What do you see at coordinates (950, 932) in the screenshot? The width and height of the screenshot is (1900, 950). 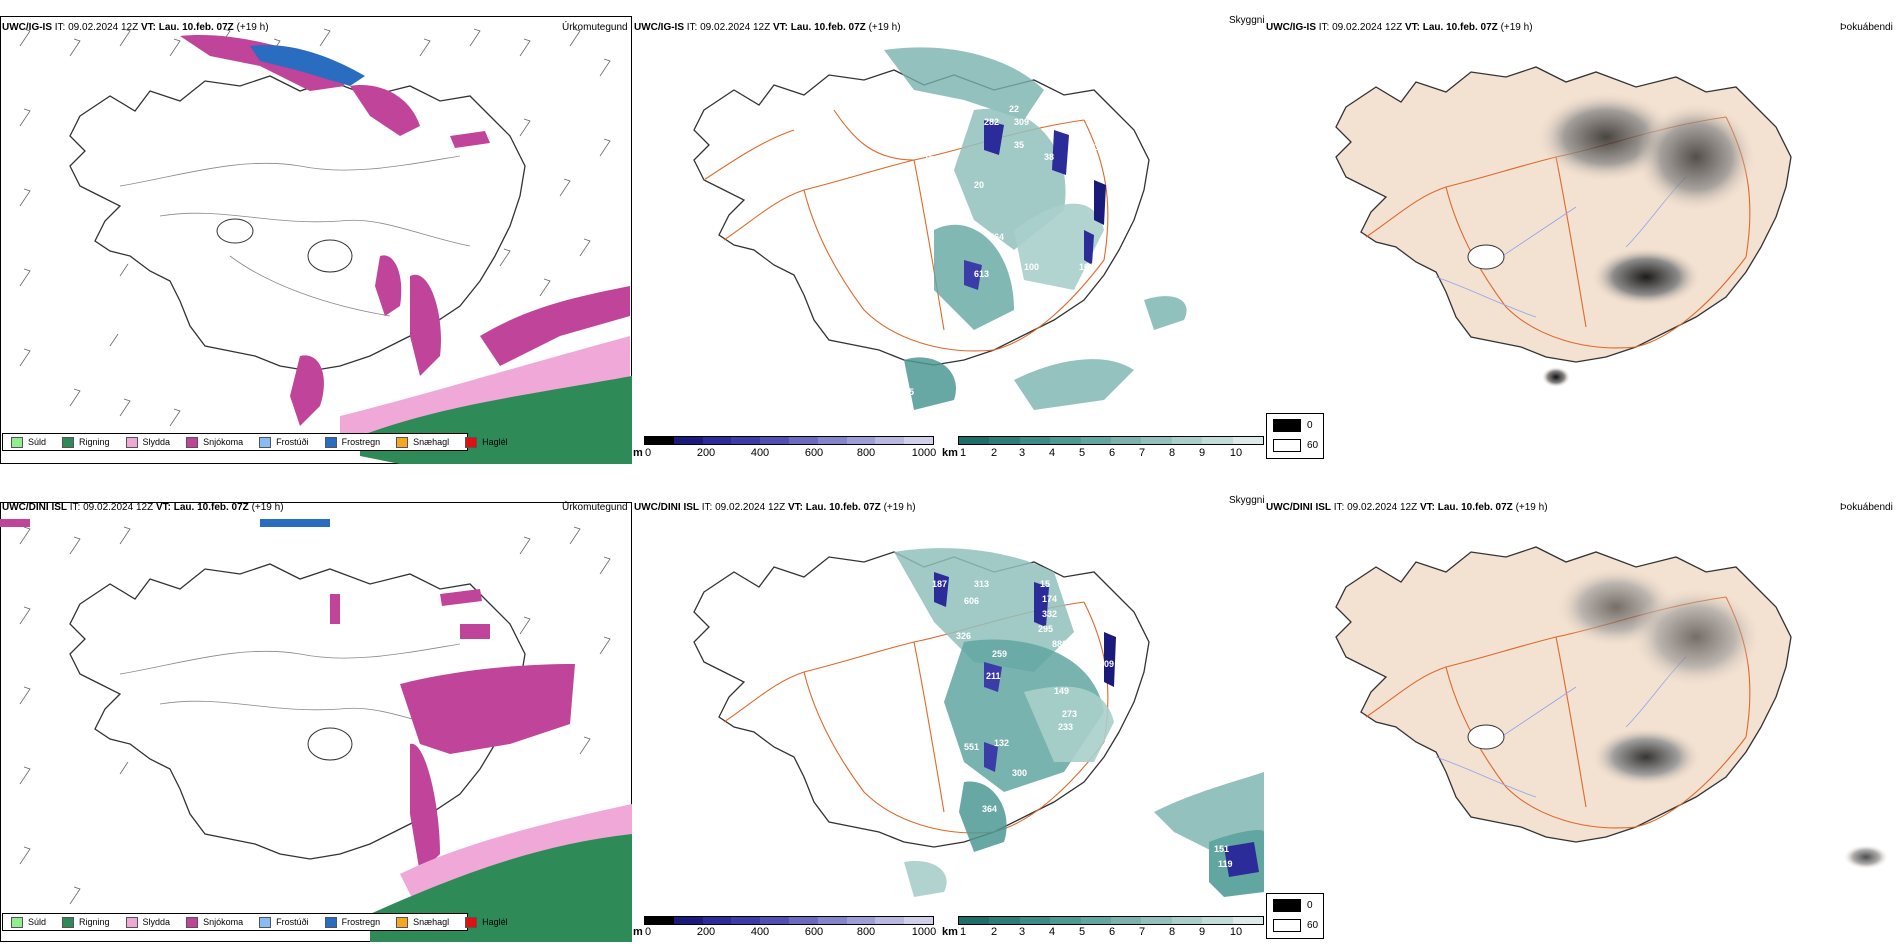 I see `cbar-unit-km-row2: km` at bounding box center [950, 932].